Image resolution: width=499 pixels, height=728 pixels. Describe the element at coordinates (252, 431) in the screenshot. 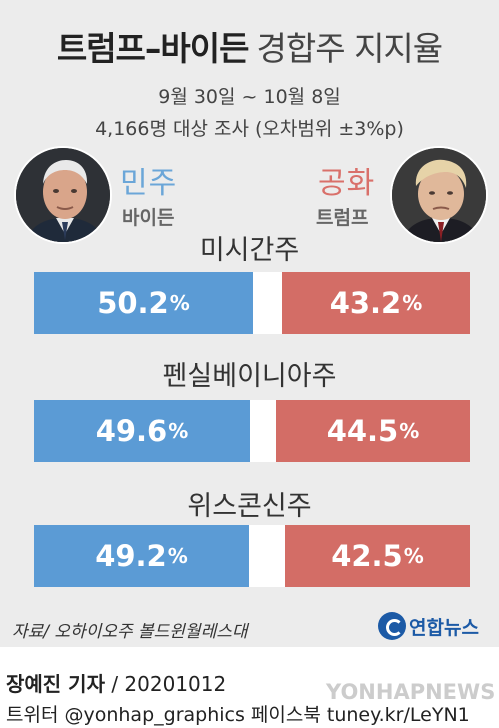

I see `bar-row: 49.6% 44.5%` at that location.